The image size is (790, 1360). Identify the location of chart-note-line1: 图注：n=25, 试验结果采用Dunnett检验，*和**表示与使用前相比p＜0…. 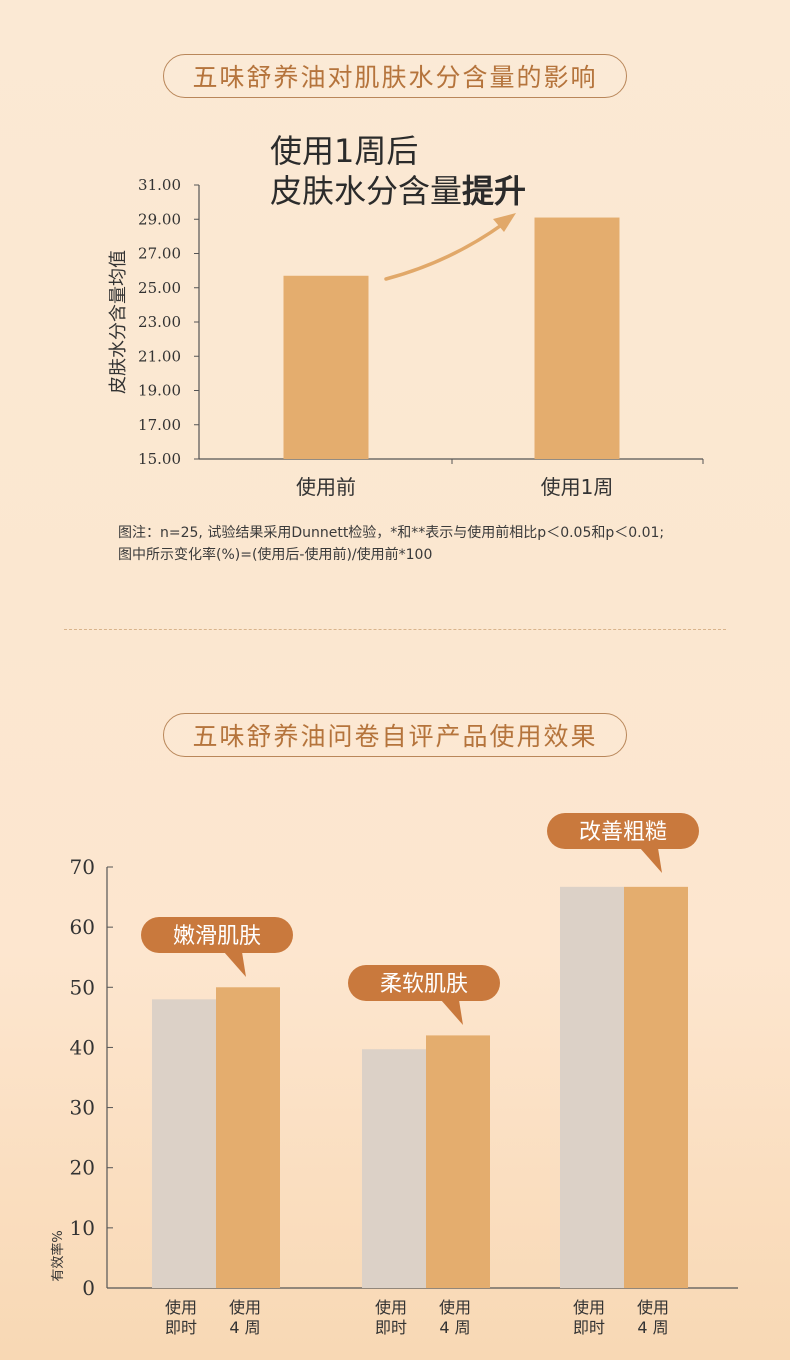
(391, 533).